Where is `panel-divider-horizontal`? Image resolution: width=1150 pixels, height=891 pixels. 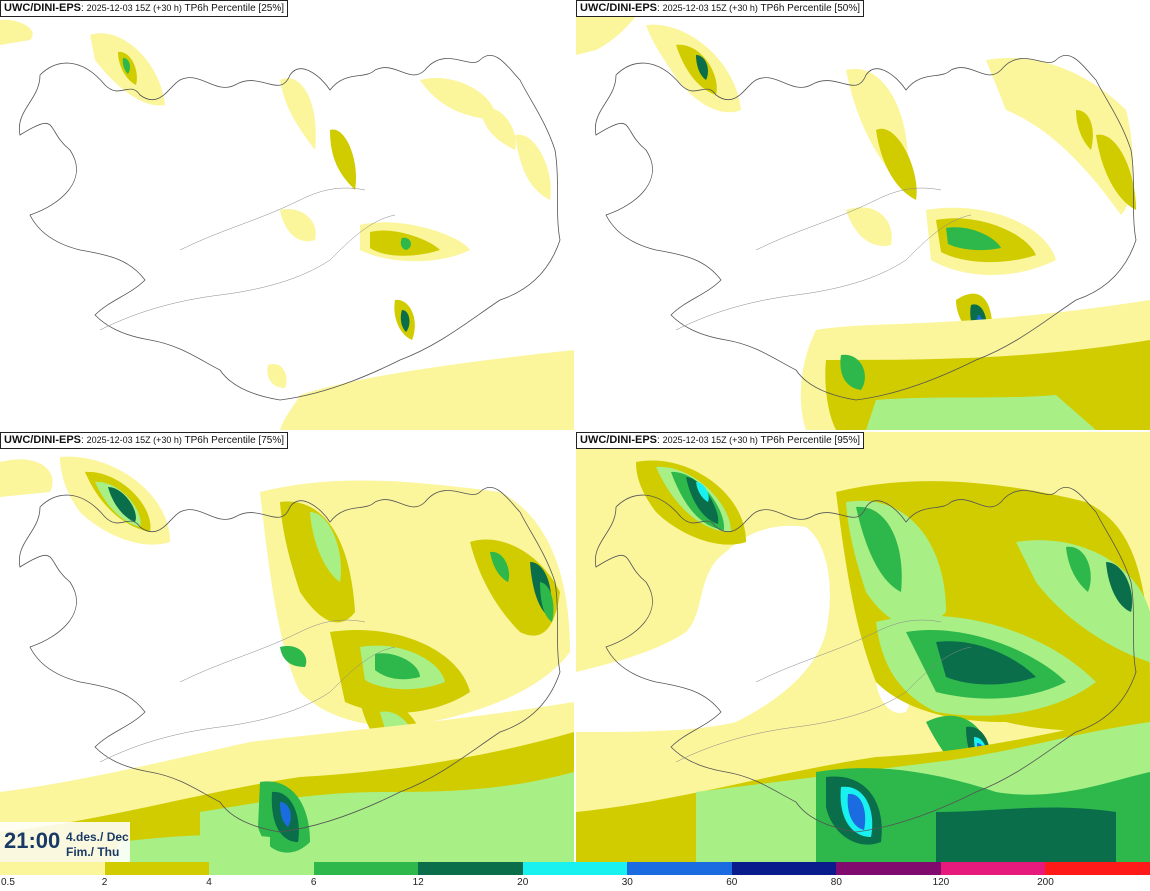
panel-divider-horizontal is located at coordinates (575, 431).